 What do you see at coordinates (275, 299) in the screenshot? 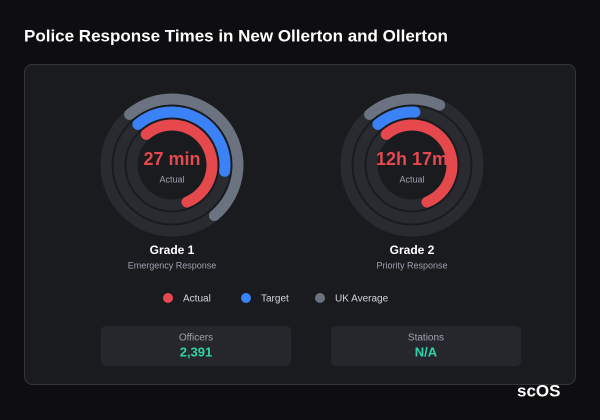
I see `legend-label: Target` at bounding box center [275, 299].